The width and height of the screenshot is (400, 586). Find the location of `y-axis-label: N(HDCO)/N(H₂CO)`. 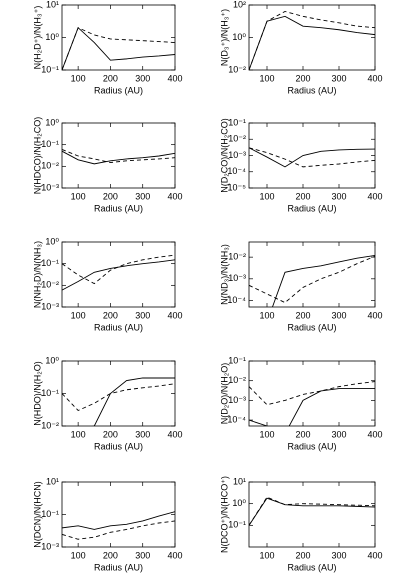

y-axis-label: N(HDCO)/N(H₂CO) is located at coordinates (37, 155).